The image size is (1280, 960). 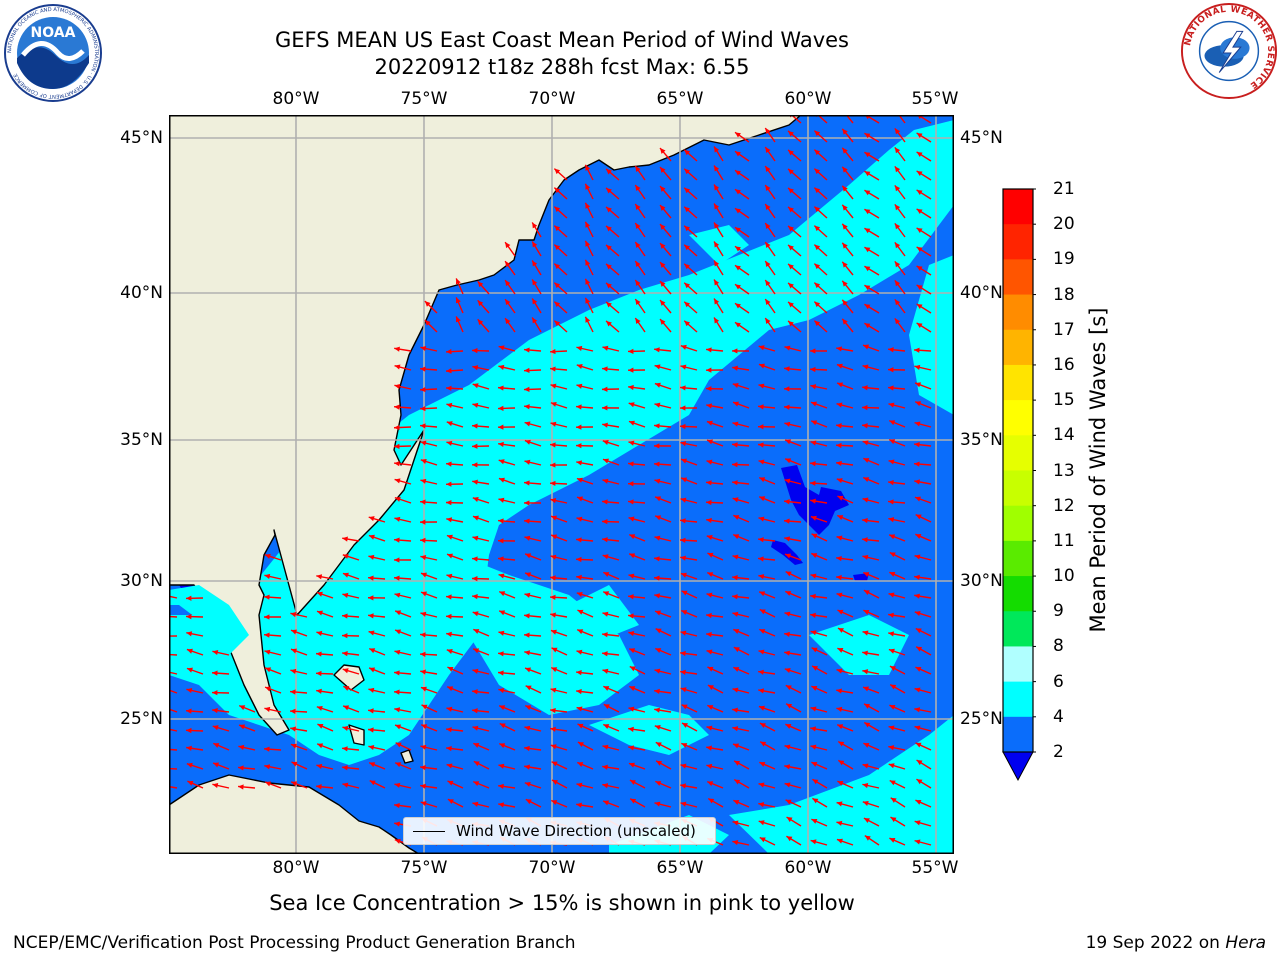 I want to click on colorbar, so click(x=1019, y=485).